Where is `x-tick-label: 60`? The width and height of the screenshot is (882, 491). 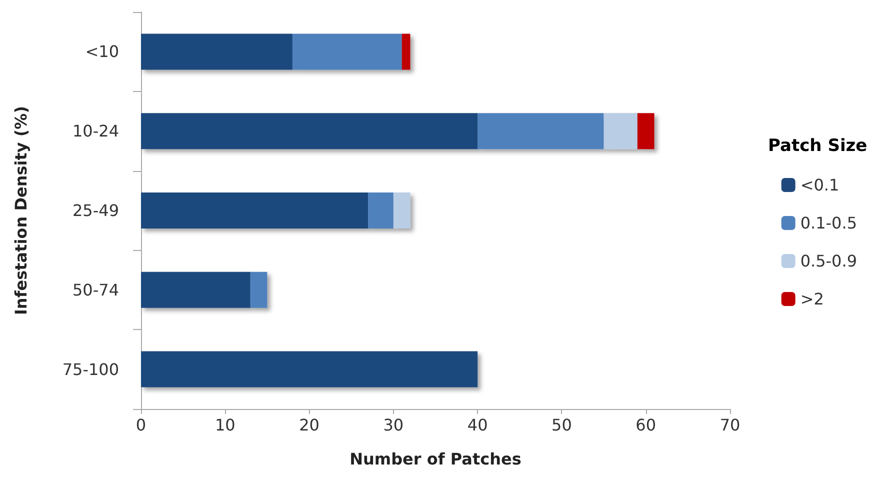 x-tick-label: 60 is located at coordinates (646, 425).